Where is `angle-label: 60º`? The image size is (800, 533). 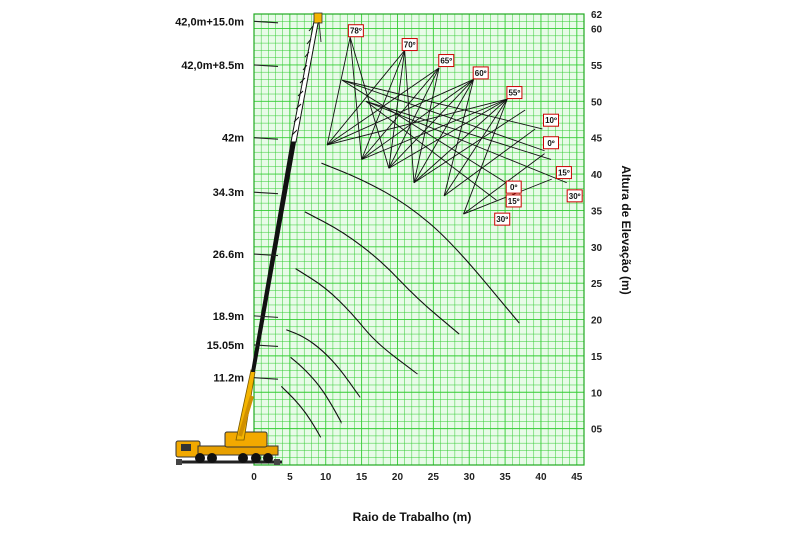 angle-label: 60º is located at coordinates (480, 73).